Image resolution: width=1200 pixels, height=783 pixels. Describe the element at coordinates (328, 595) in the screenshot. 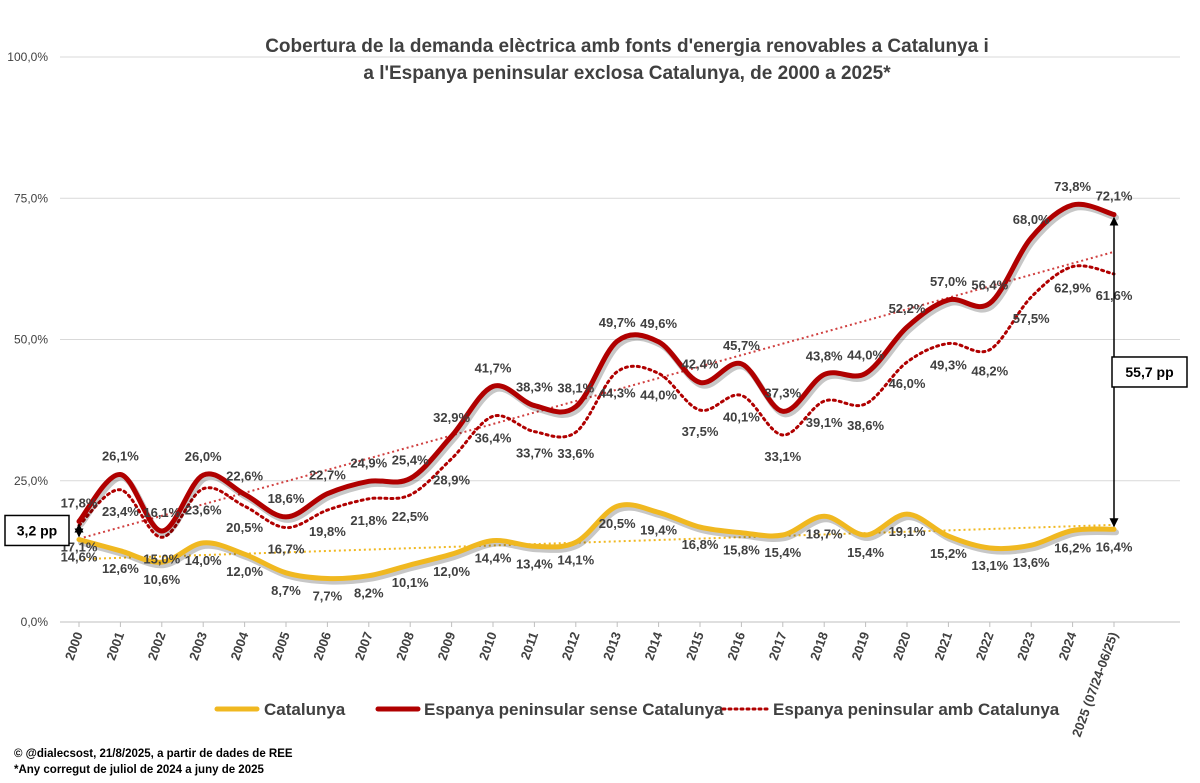

I see `data-label-catalunya: 7,7%` at that location.